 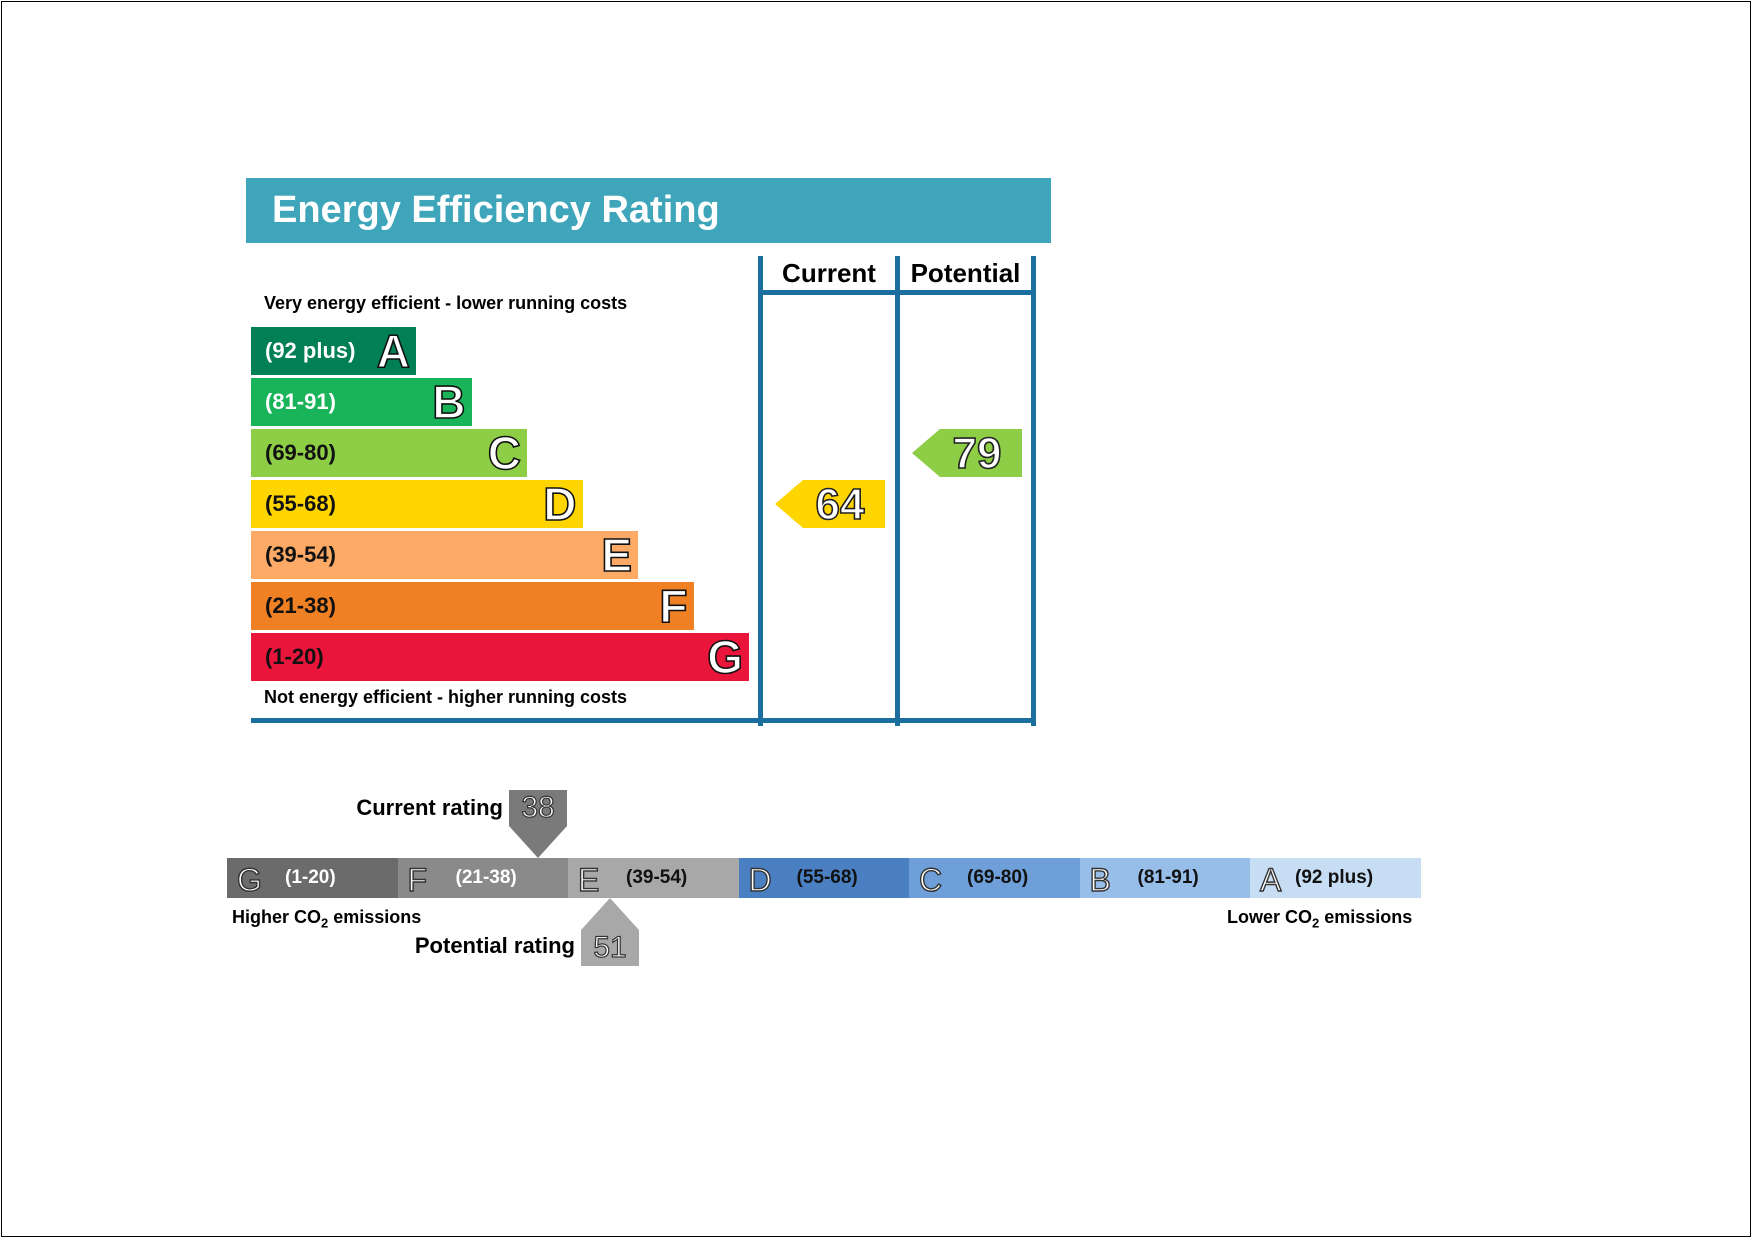 What do you see at coordinates (429, 807) in the screenshot?
I see `current-co2-label: Current rating` at bounding box center [429, 807].